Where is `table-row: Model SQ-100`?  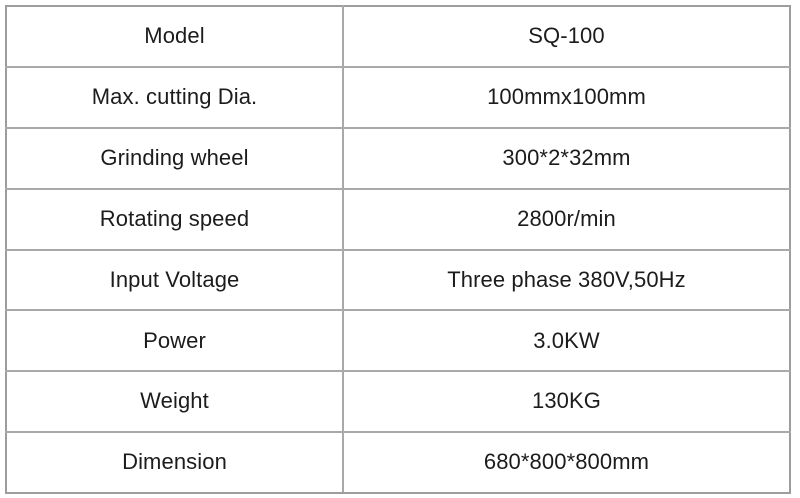
table-row: Model SQ-100 is located at coordinates (398, 36).